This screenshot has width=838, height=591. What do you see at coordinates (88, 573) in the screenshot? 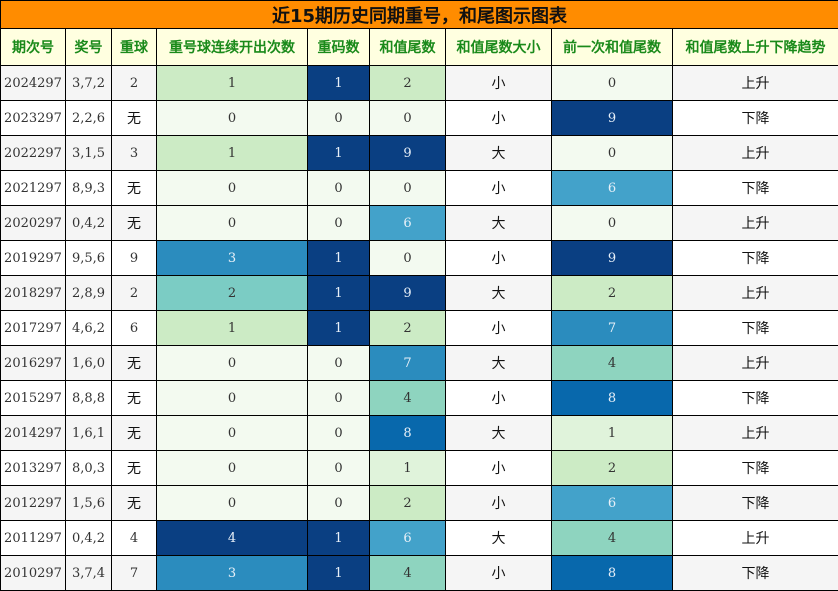
I see `table-cell: 3,7,4` at bounding box center [88, 573].